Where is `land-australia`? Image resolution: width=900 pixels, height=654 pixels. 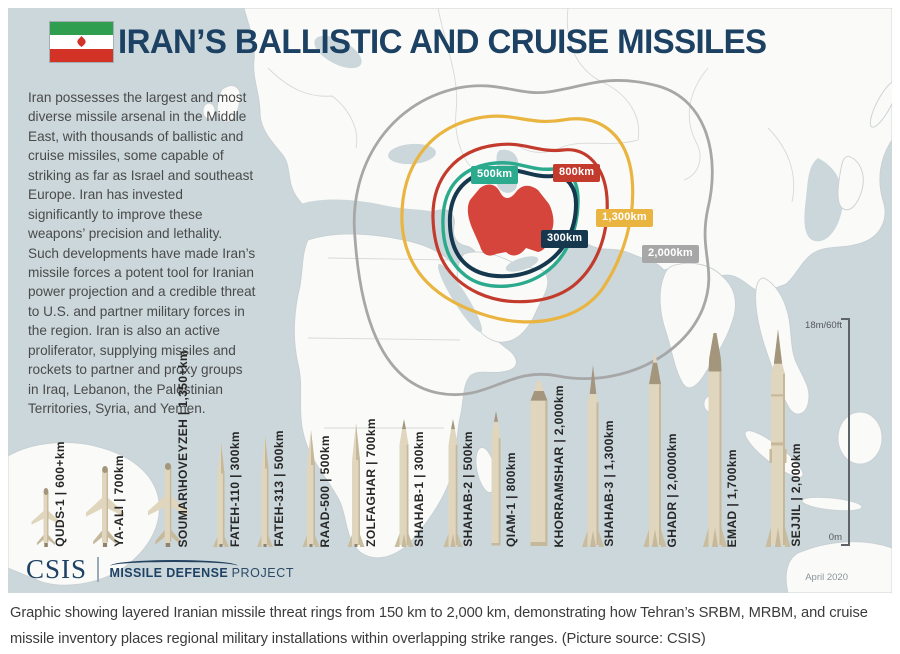
land-australia is located at coordinates (838, 567).